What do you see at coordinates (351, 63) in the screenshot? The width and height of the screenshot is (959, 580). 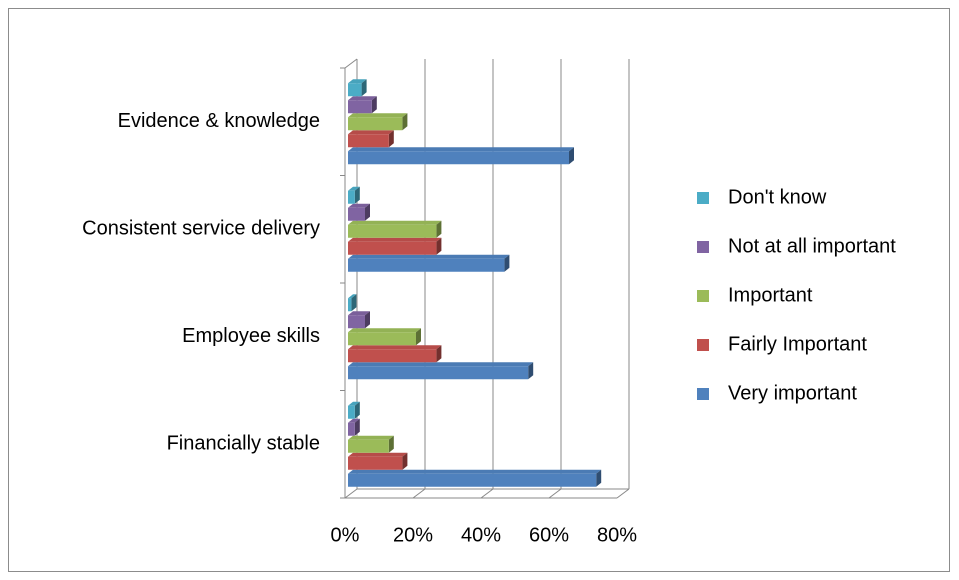 I see `left-wall-edge` at bounding box center [351, 63].